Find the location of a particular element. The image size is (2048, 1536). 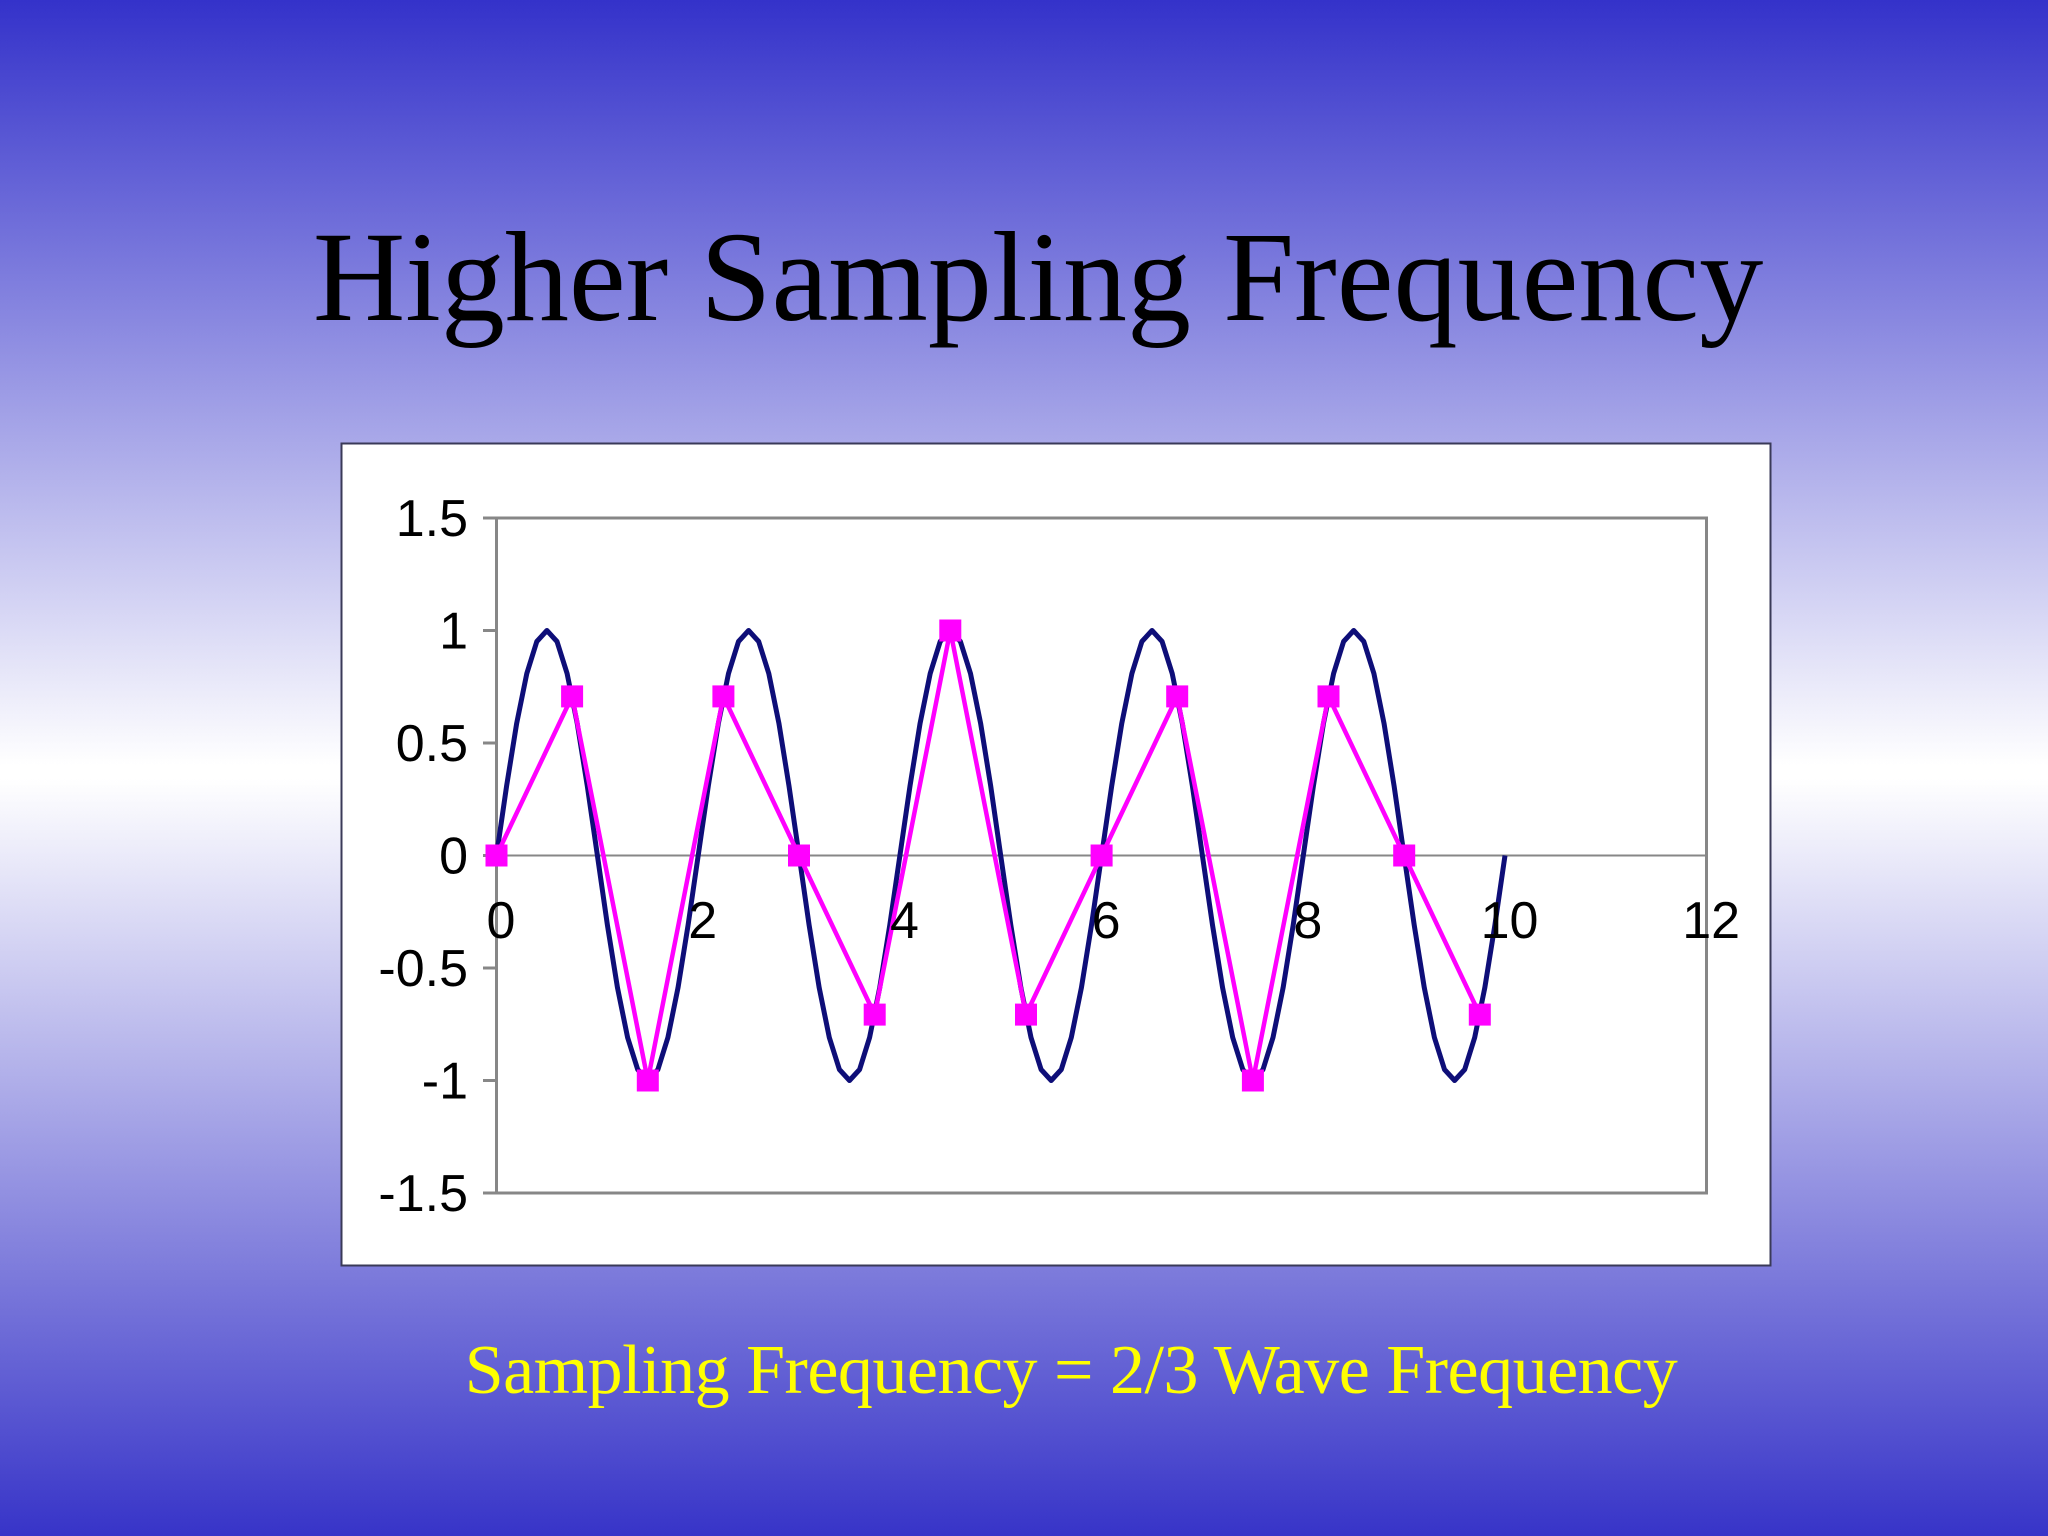

svg-text: 10 is located at coordinates (1510, 921).